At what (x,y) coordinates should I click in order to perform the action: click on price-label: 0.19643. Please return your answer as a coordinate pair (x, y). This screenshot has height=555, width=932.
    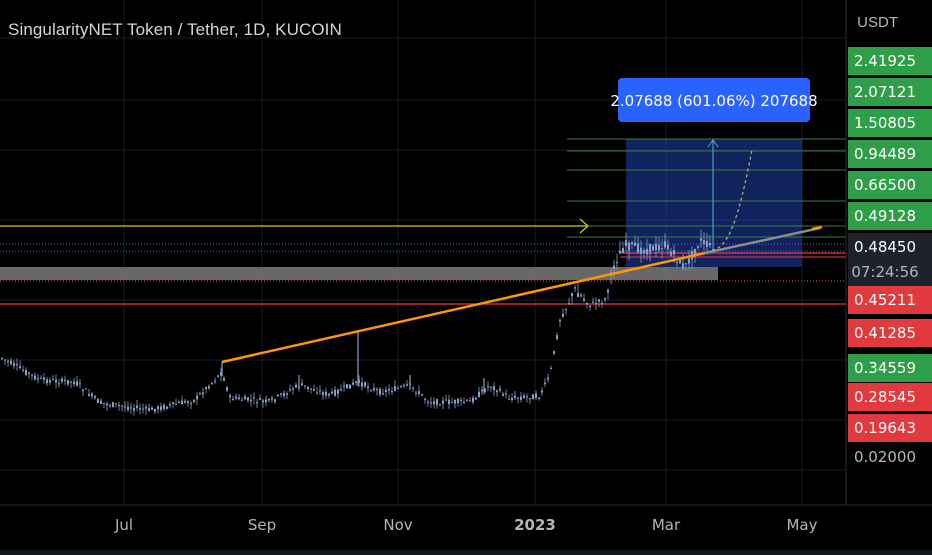
    Looking at the image, I should click on (885, 428).